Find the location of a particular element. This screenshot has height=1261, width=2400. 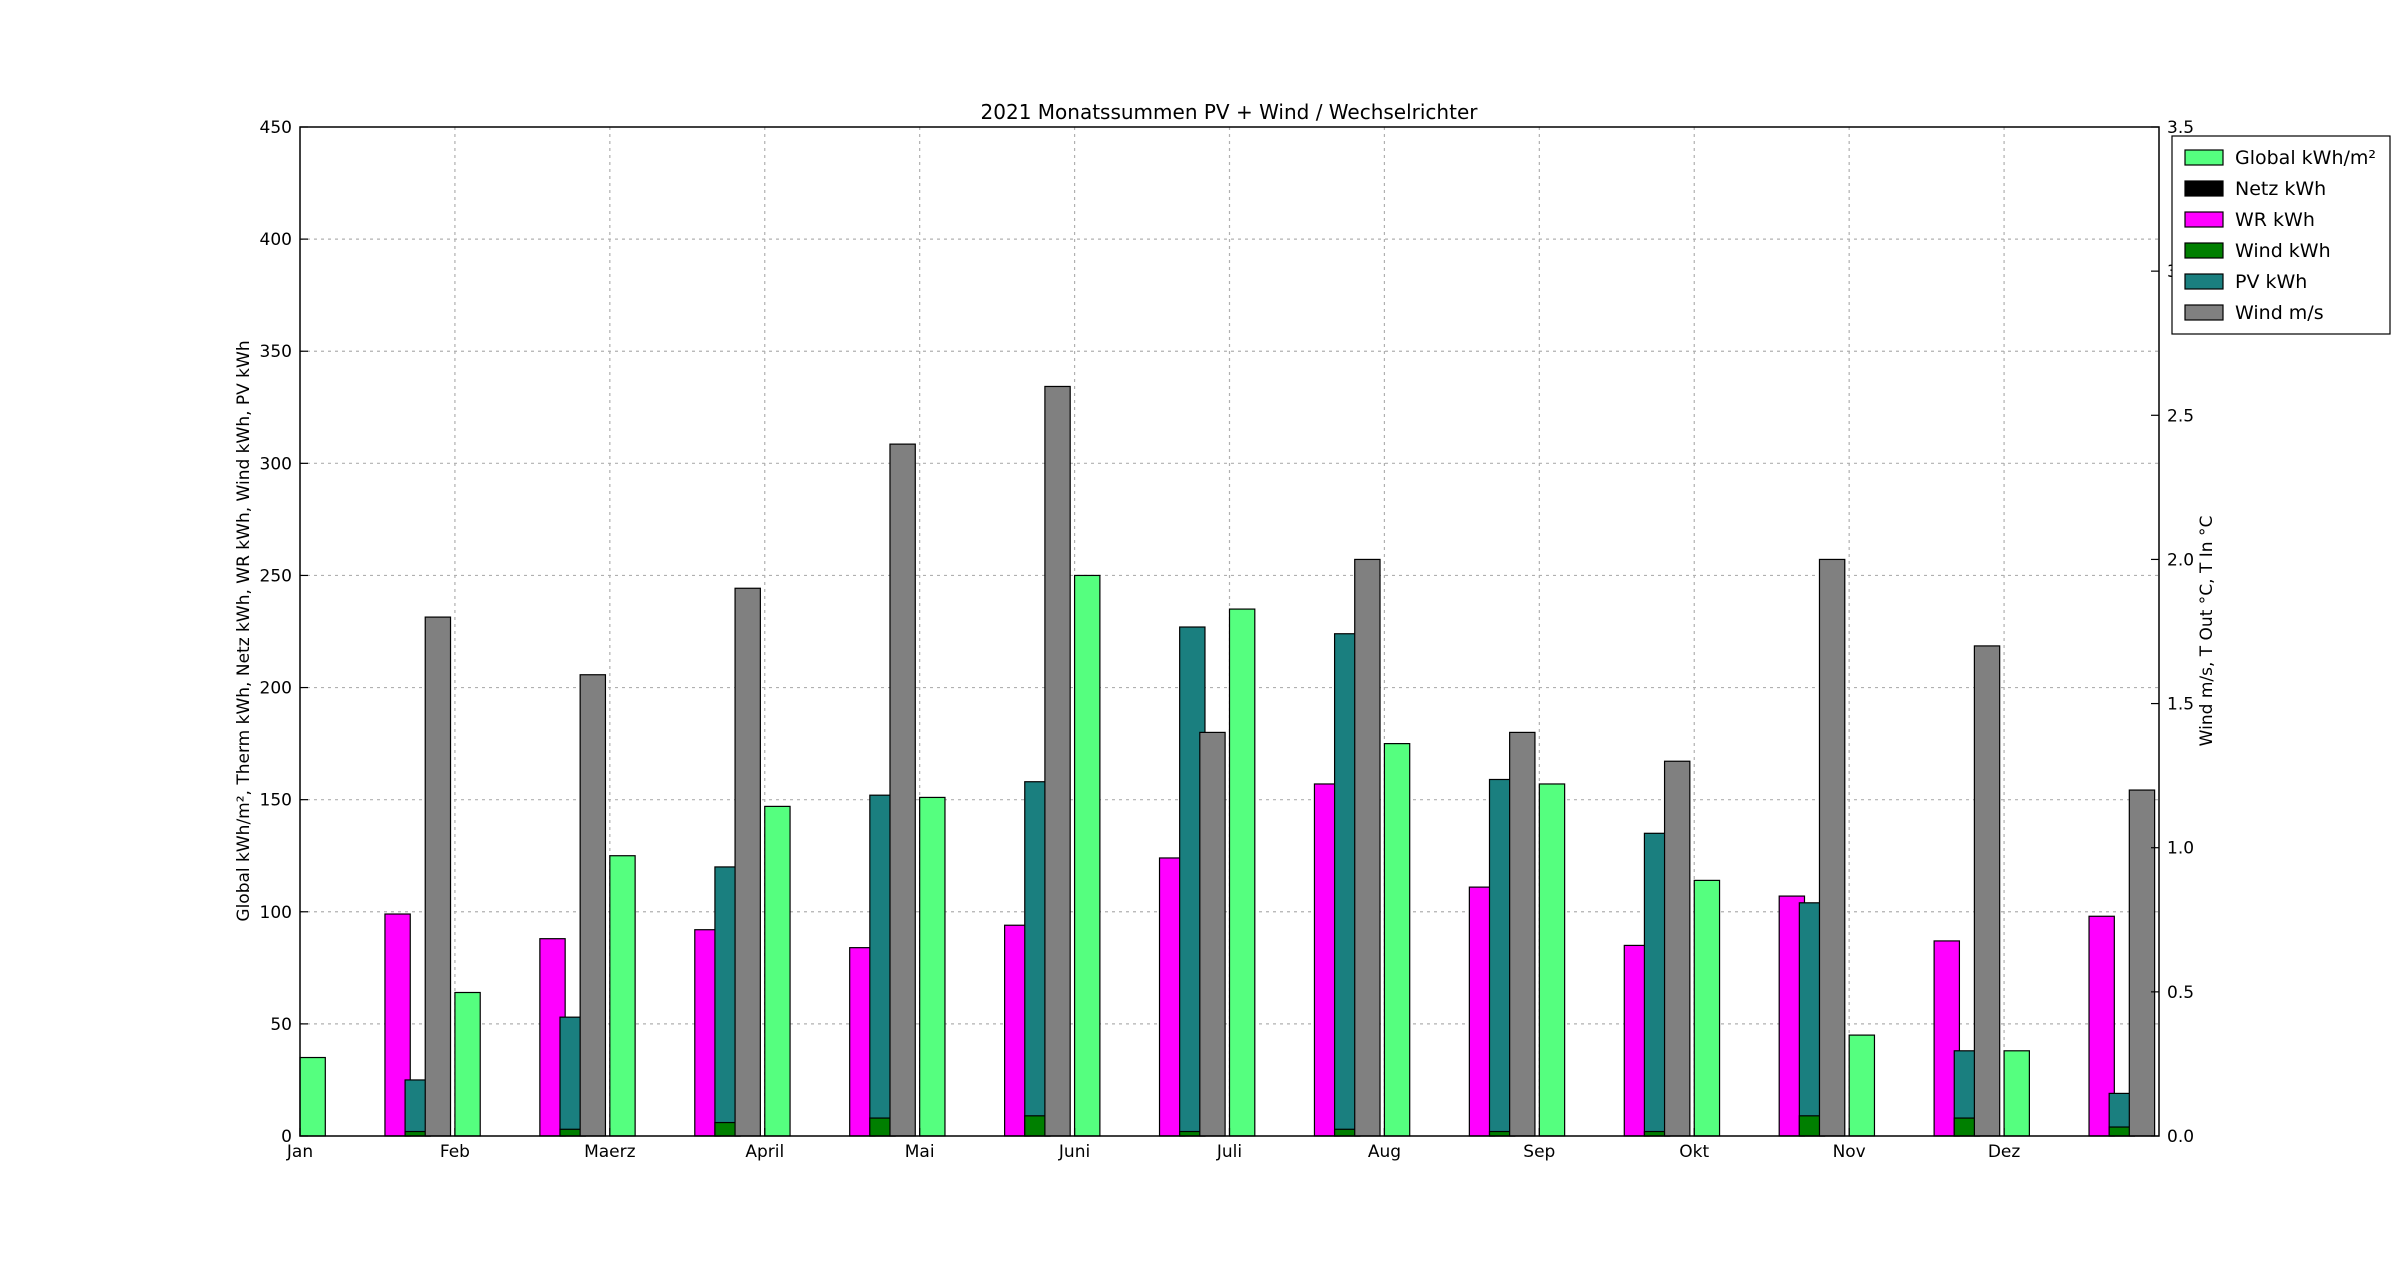

legend-label: Netz kWh is located at coordinates (2280, 189).